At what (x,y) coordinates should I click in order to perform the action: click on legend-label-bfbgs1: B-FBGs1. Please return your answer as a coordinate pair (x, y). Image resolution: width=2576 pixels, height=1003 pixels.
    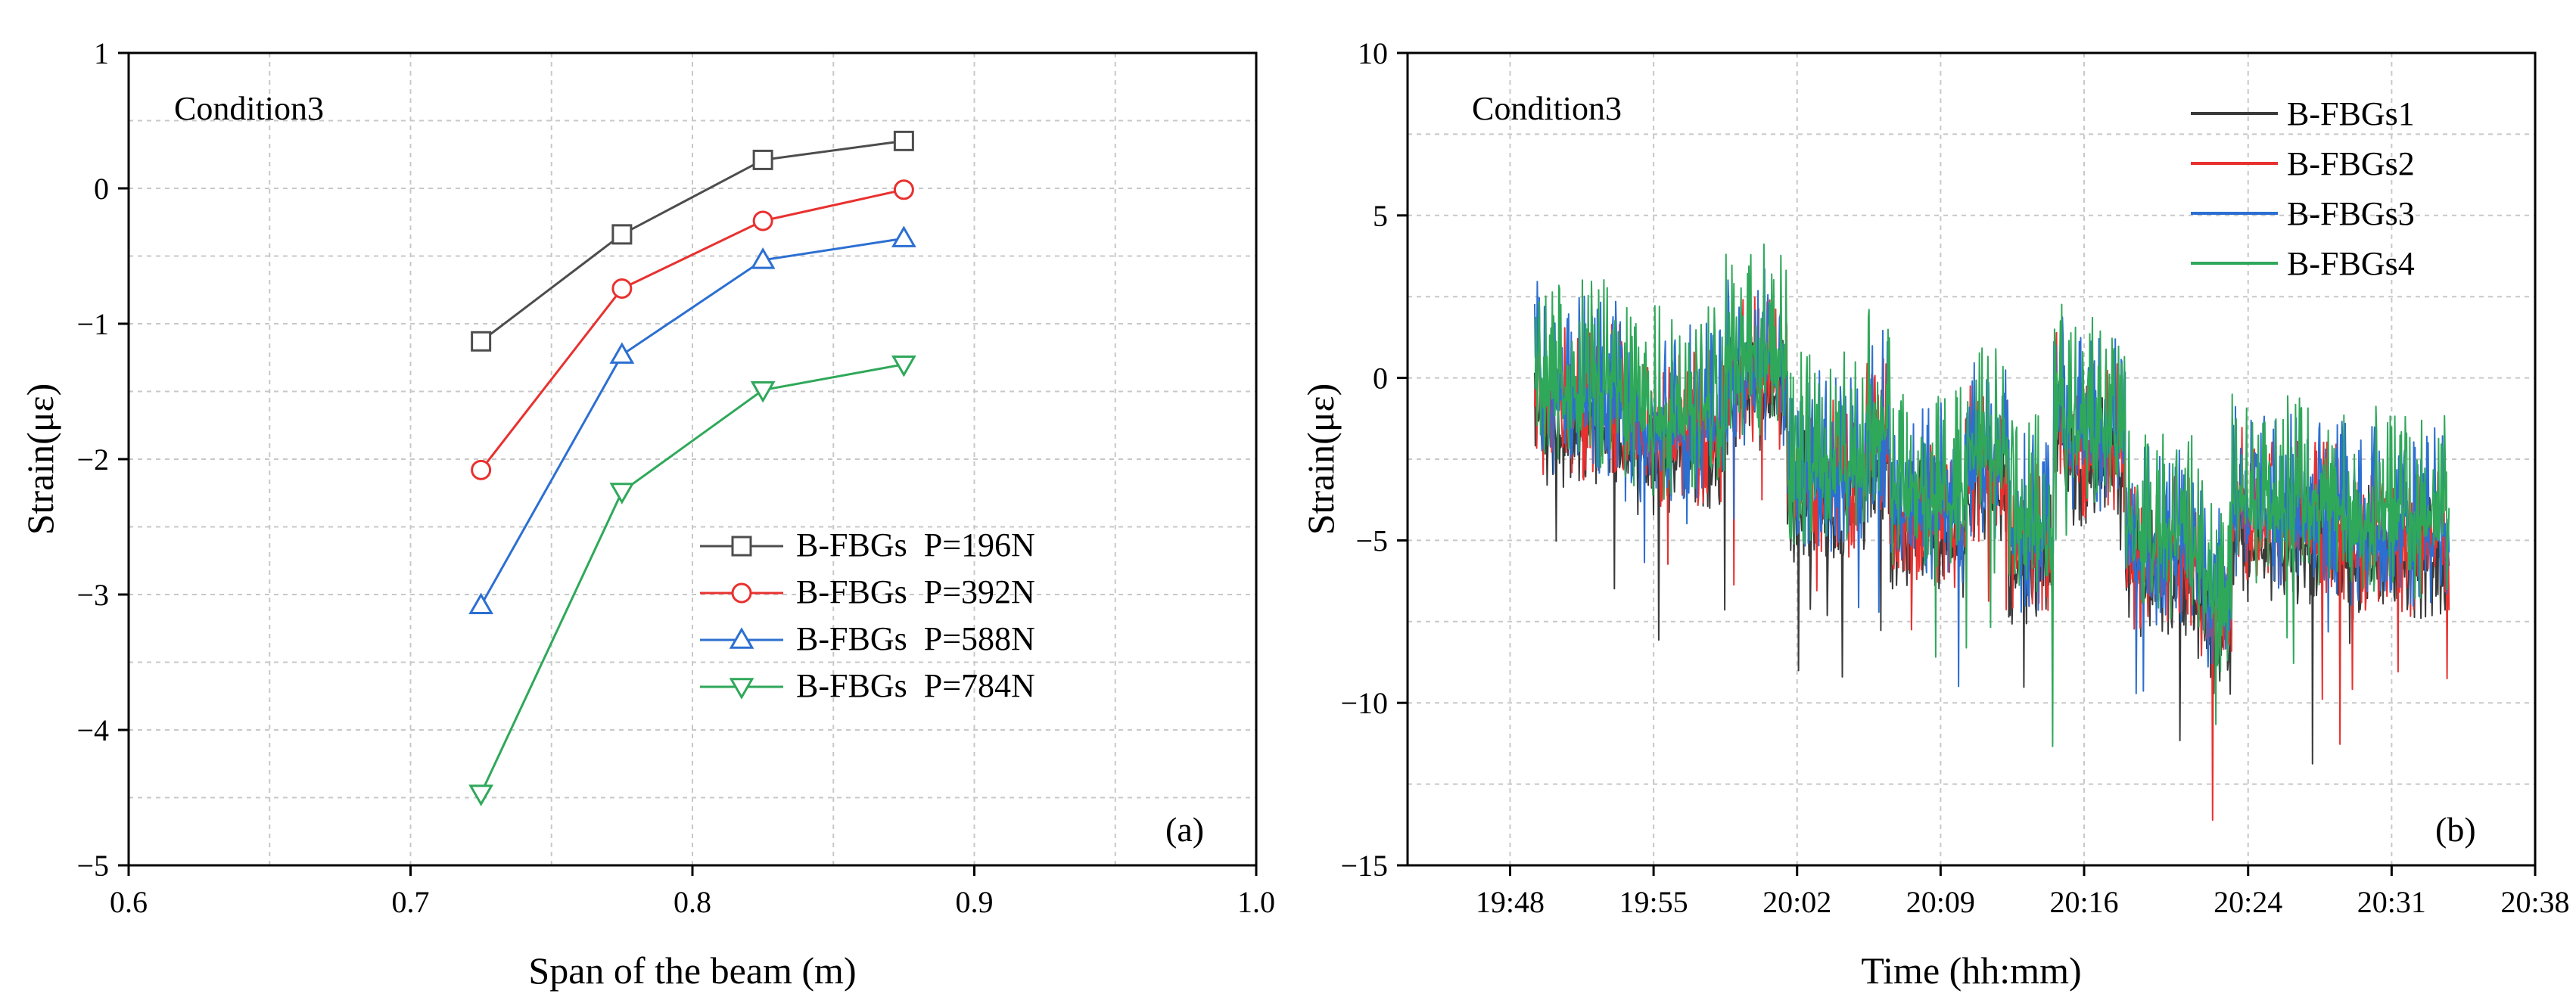
    Looking at the image, I should click on (2351, 113).